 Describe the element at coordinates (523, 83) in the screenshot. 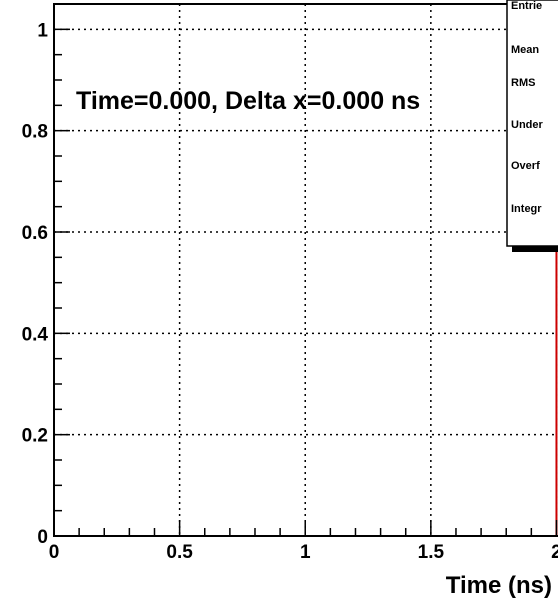

I see `stats-label: RMS` at that location.